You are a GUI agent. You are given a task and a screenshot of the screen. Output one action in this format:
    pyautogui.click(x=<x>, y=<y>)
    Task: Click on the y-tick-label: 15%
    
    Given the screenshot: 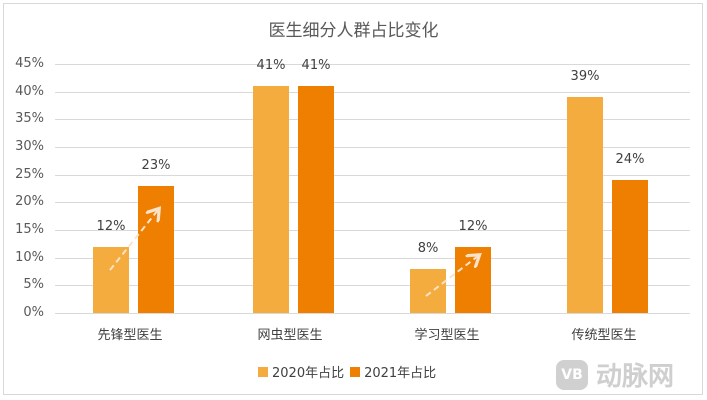 What is the action you would take?
    pyautogui.click(x=29, y=229)
    